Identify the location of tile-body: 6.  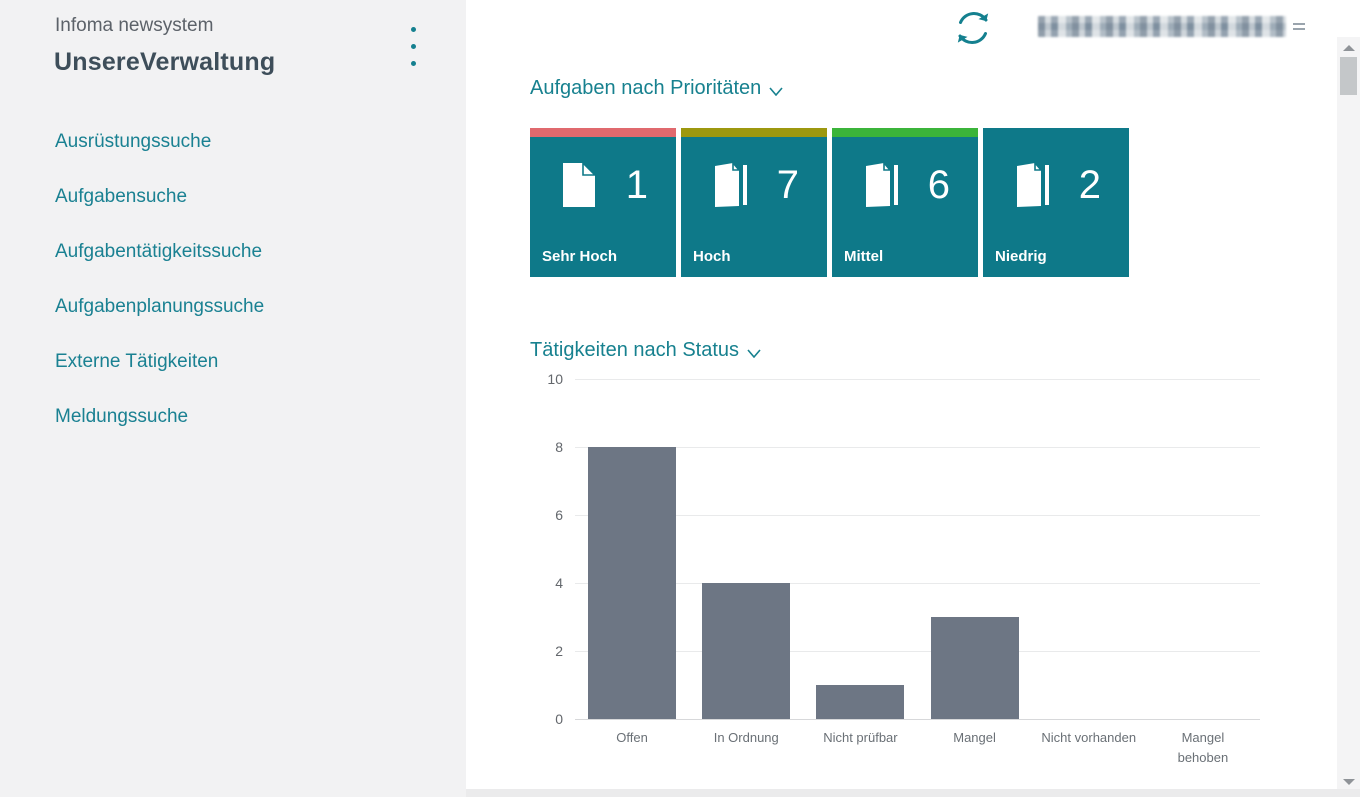
(905, 185).